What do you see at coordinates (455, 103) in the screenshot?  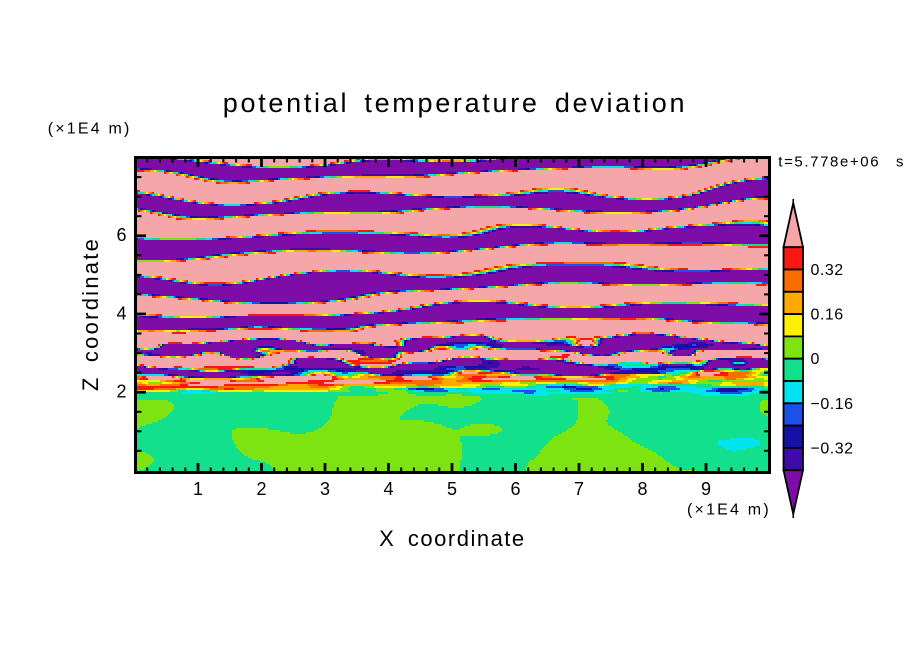 I see `svg-text:potential temperature deviatio: potential temperature deviation` at bounding box center [455, 103].